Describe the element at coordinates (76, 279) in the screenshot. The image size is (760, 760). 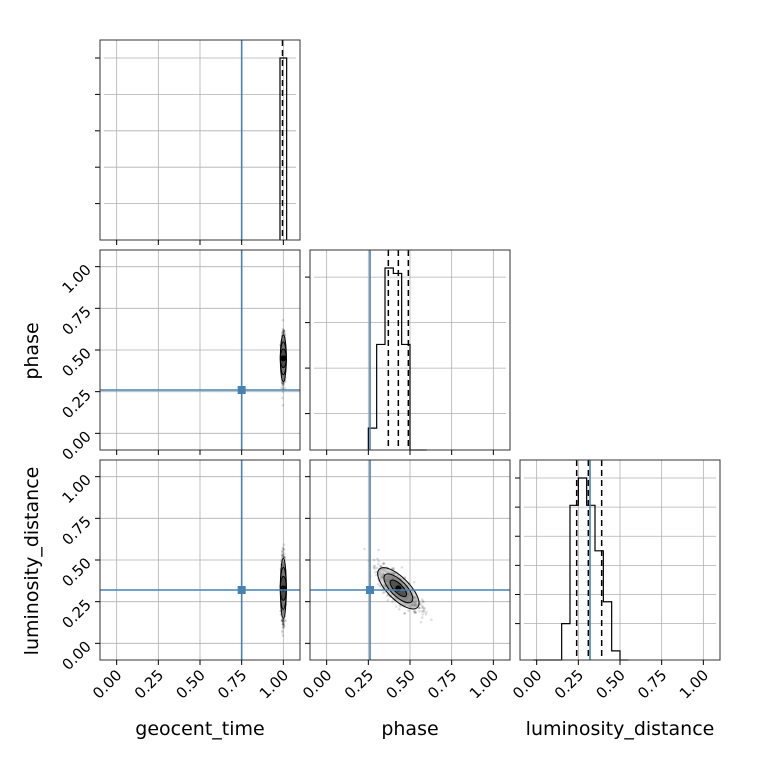
I see `y-tick-label: 1.00` at that location.